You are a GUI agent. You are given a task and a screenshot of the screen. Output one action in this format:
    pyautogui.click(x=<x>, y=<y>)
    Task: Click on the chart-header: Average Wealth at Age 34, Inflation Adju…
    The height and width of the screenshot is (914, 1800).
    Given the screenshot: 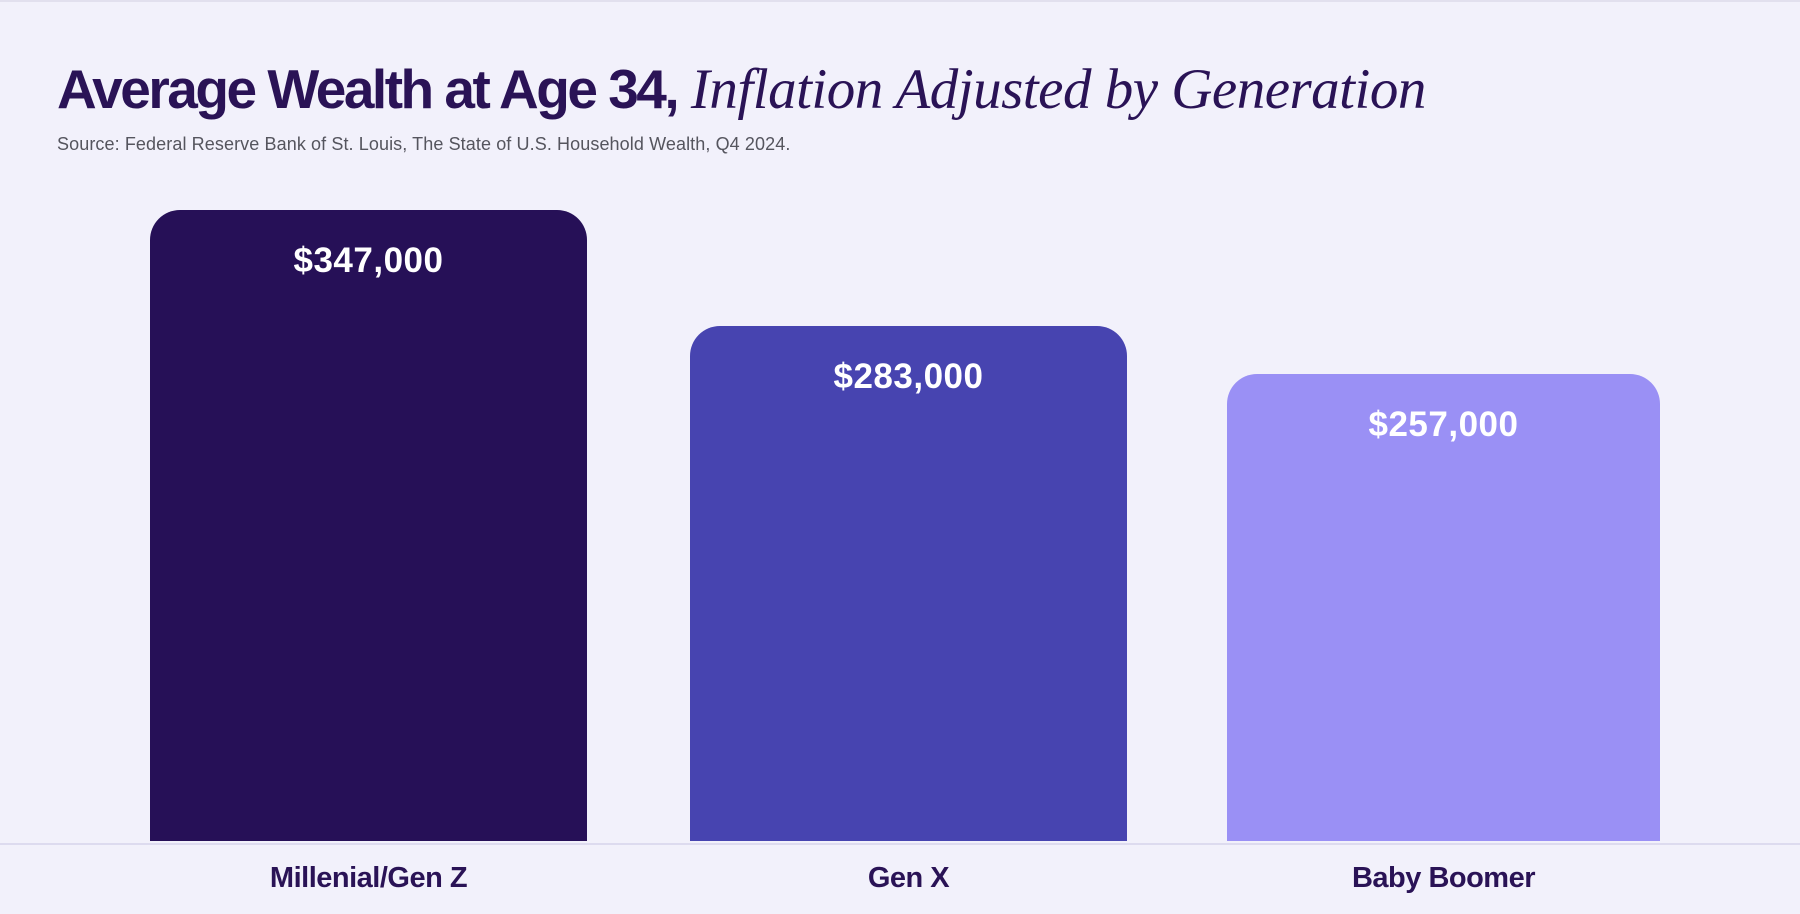 What is the action you would take?
    pyautogui.click(x=907, y=107)
    